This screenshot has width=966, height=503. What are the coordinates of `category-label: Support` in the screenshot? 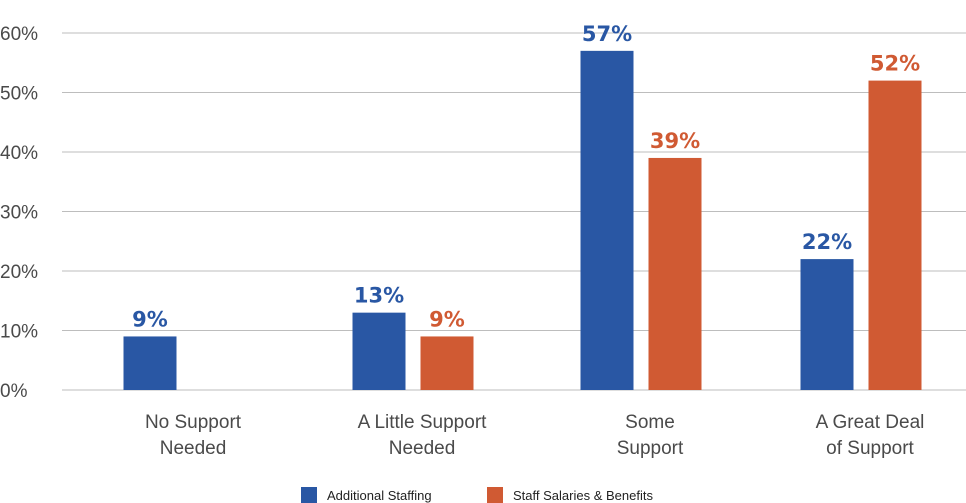 It's located at (650, 448).